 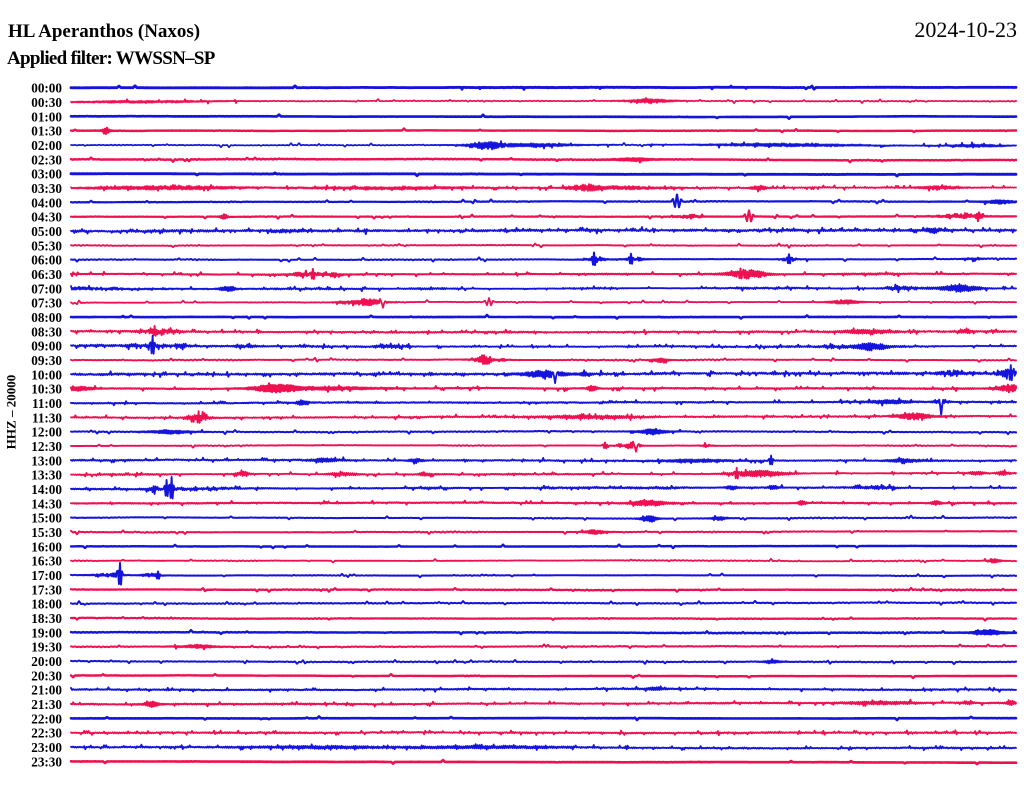 I want to click on svg-text: 14:00, so click(x=46, y=489).